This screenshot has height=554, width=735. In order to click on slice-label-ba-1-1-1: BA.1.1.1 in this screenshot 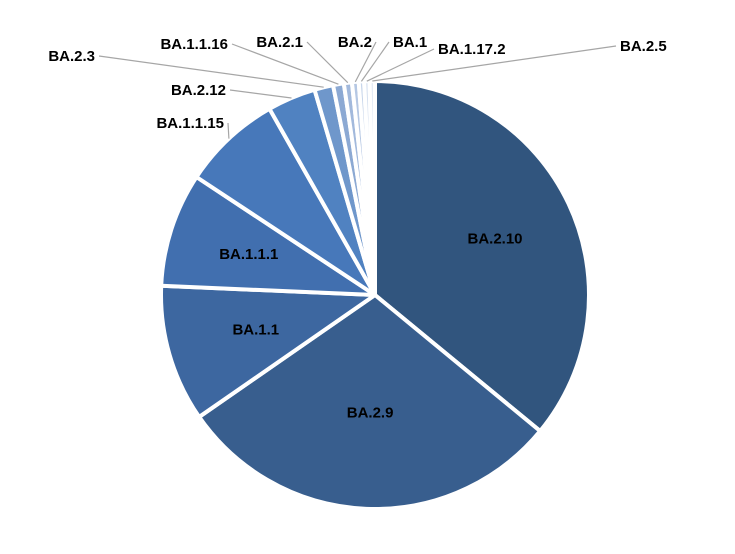, I will do `click(248, 254)`.